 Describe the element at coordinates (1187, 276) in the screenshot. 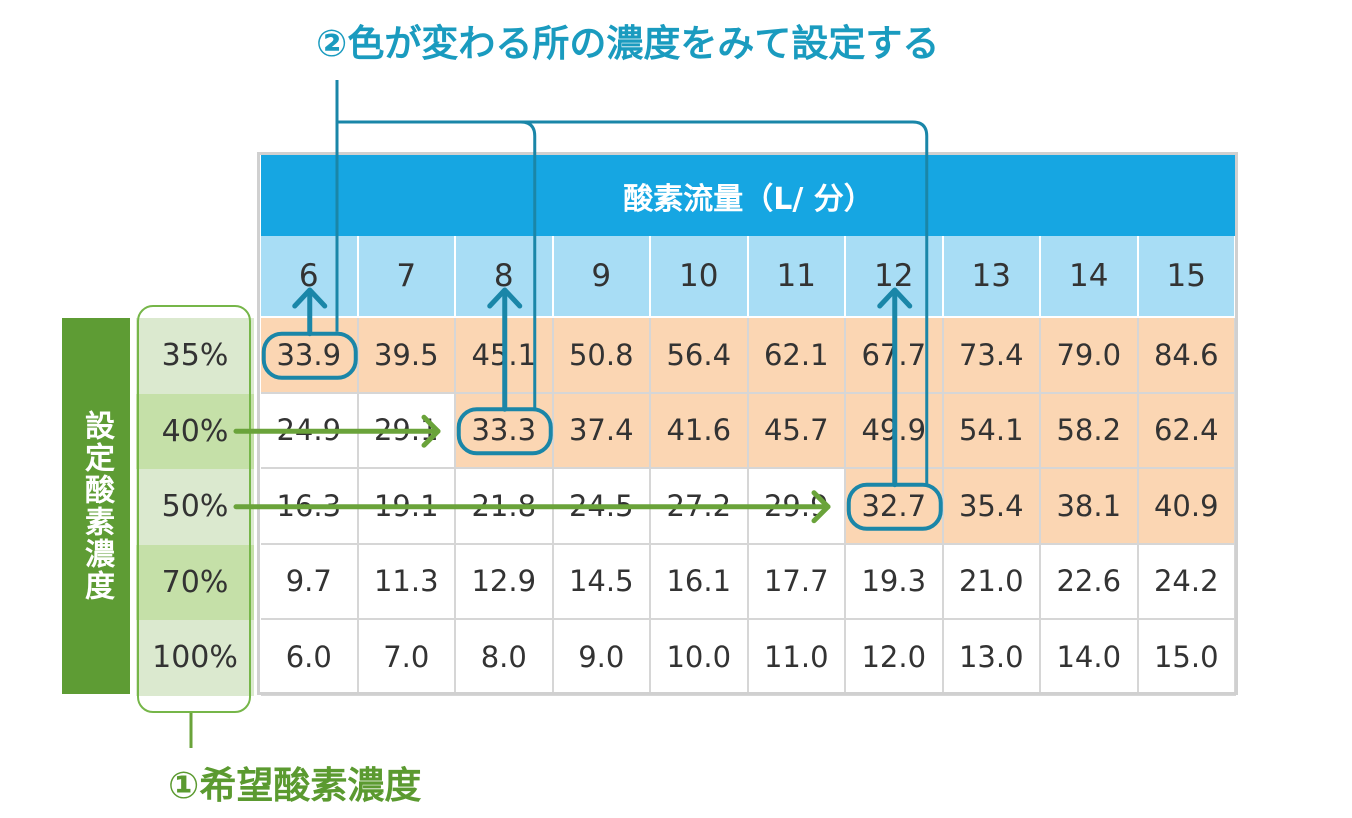

I see `flow-header-cell: 15` at that location.